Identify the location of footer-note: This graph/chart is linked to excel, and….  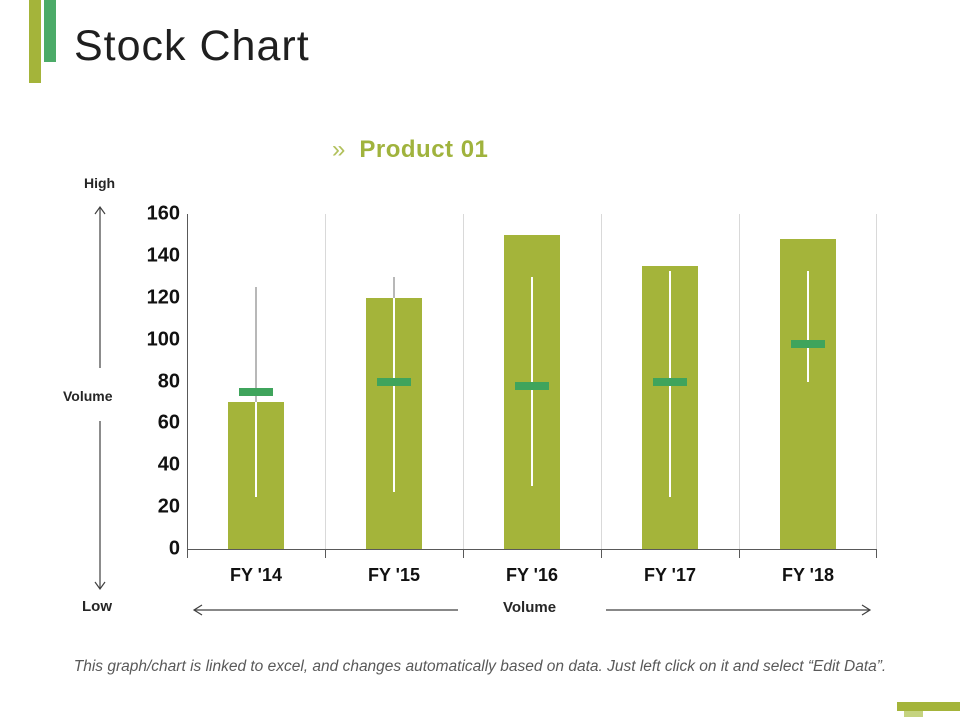
(480, 666).